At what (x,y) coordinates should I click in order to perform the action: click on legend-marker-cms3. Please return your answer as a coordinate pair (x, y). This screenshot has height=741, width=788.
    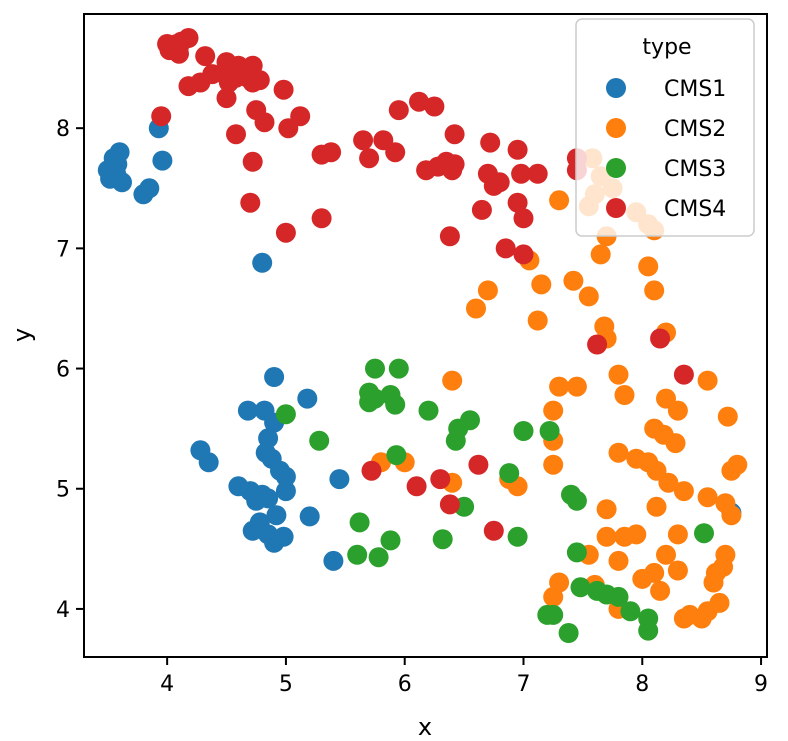
    Looking at the image, I should click on (616, 168).